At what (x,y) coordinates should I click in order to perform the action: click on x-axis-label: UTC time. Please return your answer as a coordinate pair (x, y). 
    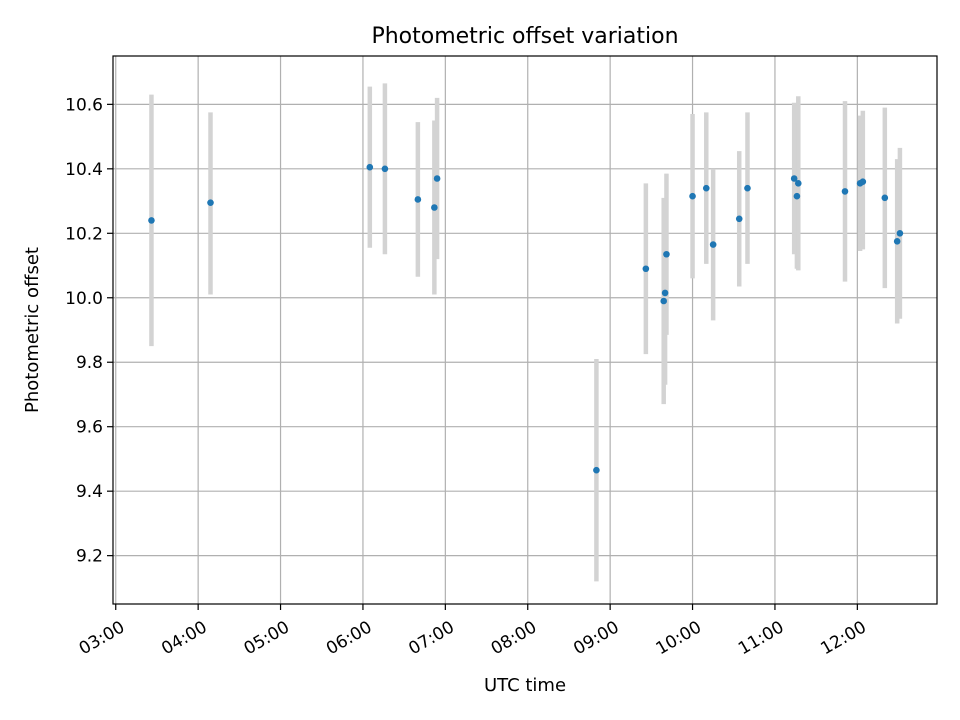
    Looking at the image, I should click on (525, 685).